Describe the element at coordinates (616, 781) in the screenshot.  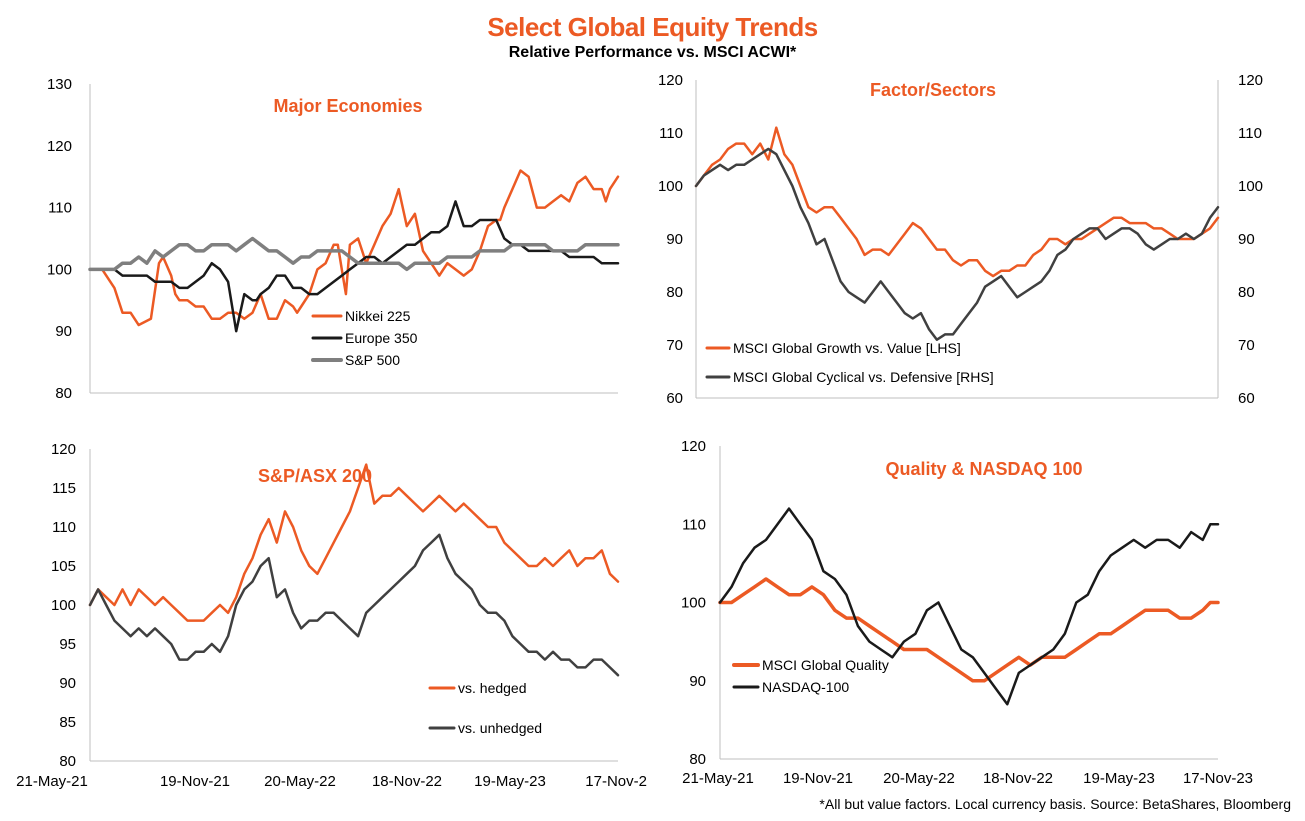
I see `asx-x-tick-label: 17-Nov-2` at that location.